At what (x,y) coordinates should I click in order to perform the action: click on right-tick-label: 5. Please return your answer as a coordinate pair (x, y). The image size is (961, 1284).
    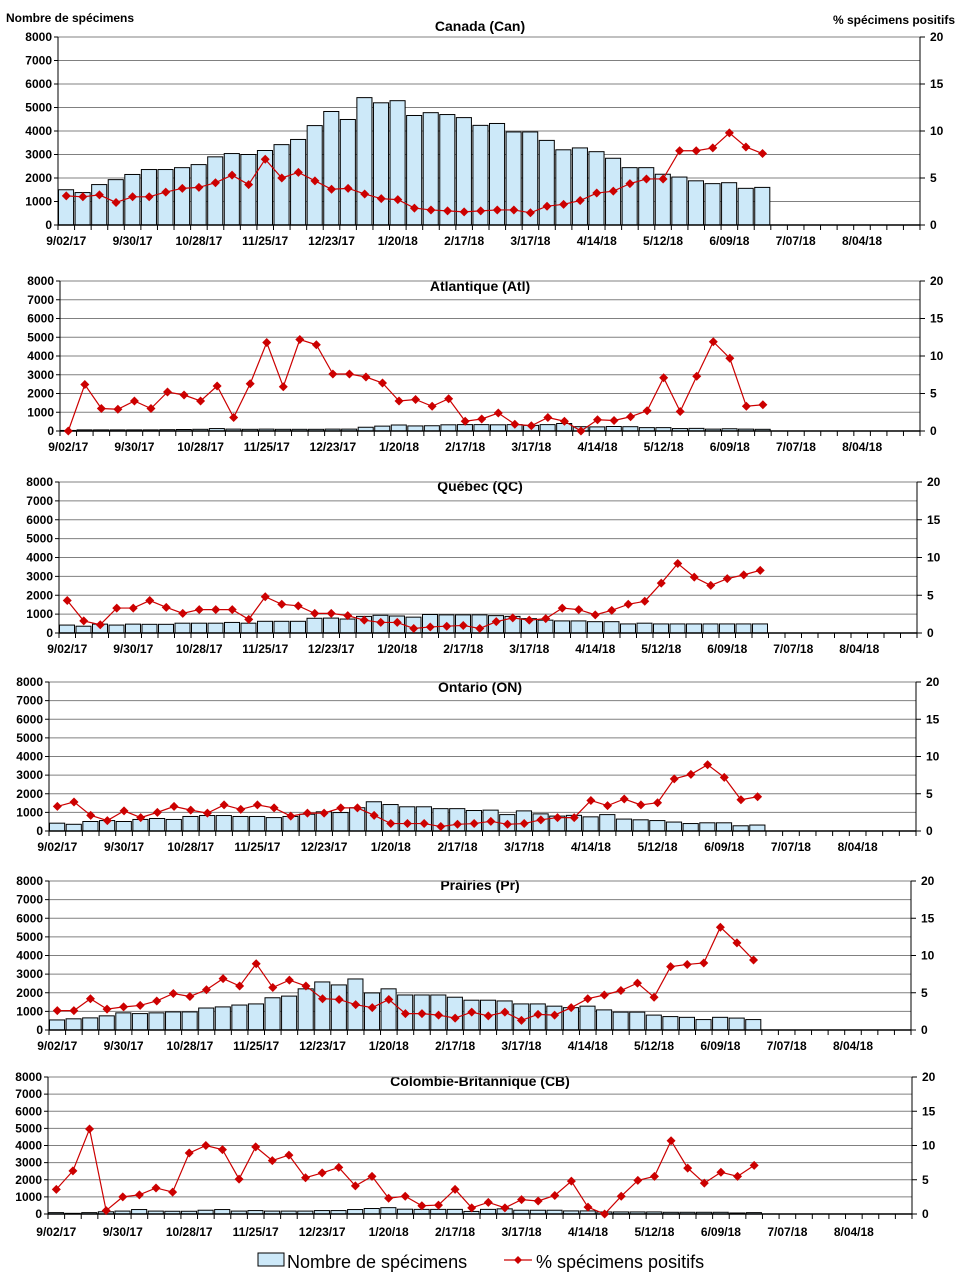
    Looking at the image, I should click on (933, 178).